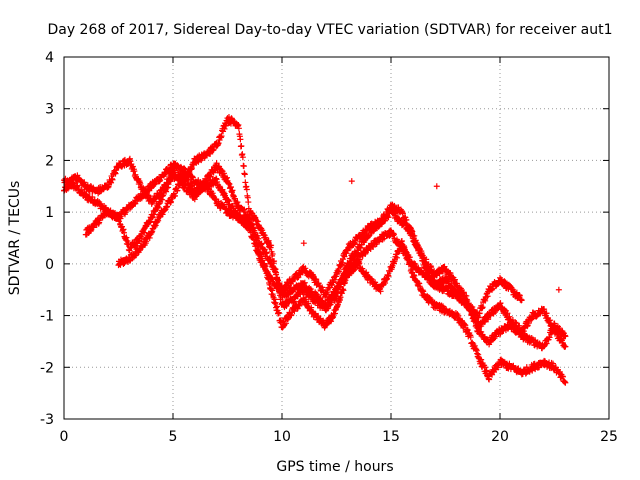  What do you see at coordinates (47, 420) in the screenshot?
I see `y-tick-label: -3` at bounding box center [47, 420].